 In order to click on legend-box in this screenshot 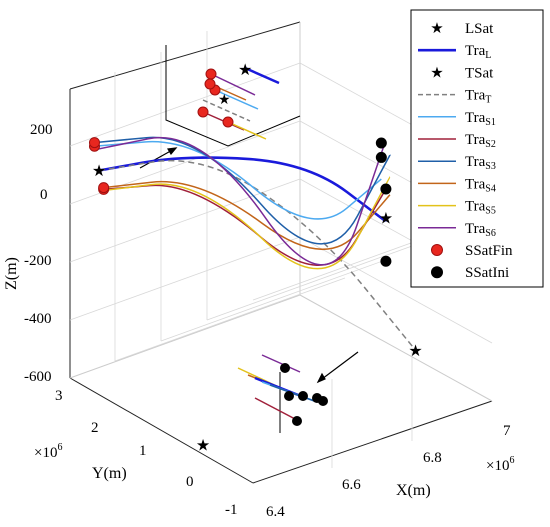, I will do `click(477, 148)`.